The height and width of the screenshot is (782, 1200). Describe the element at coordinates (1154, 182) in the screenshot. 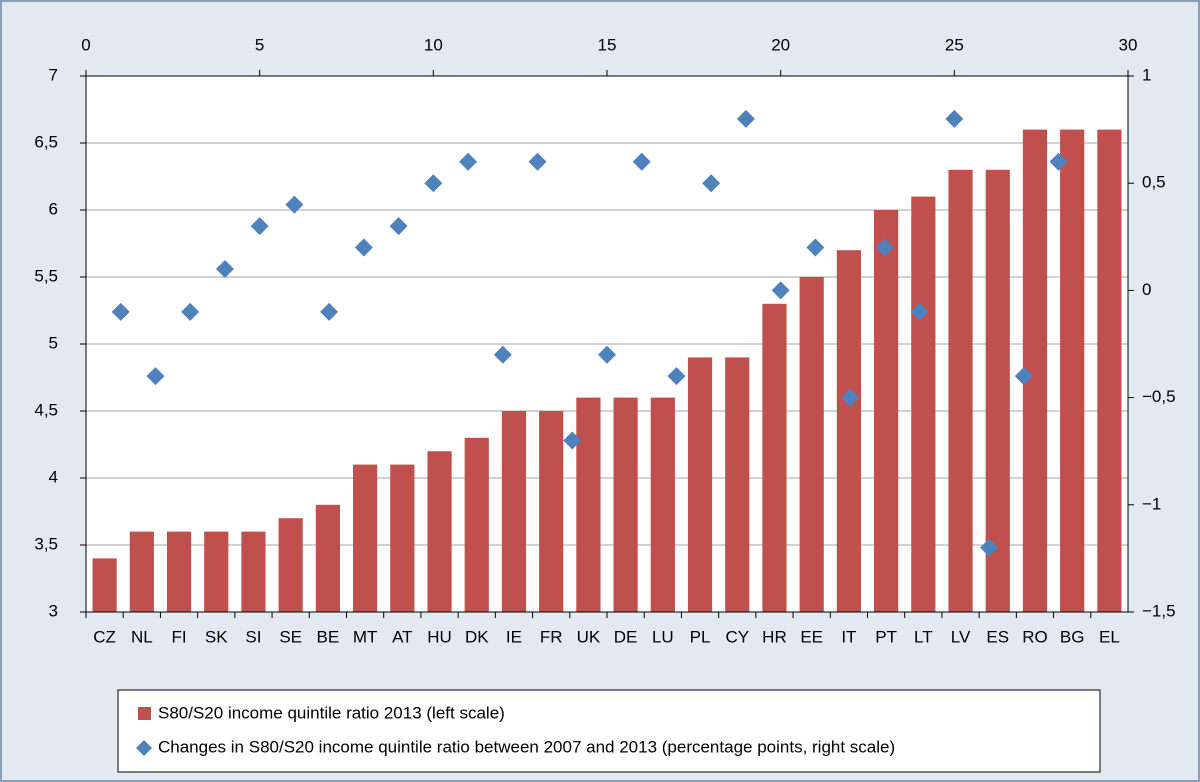

I see `y2-tick-label: 0,5` at that location.